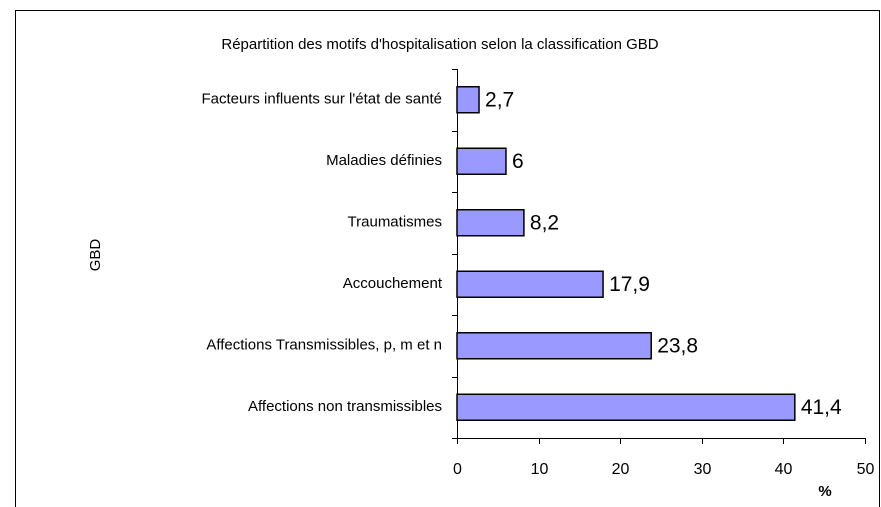  I want to click on data-label: 6, so click(518, 161).